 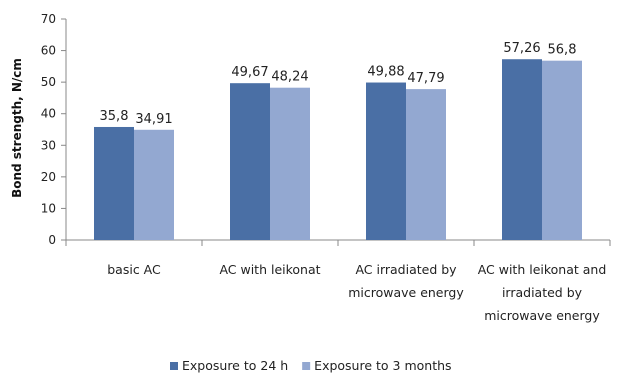 What do you see at coordinates (385, 72) in the screenshot?
I see `data-label: 49,88` at bounding box center [385, 72].